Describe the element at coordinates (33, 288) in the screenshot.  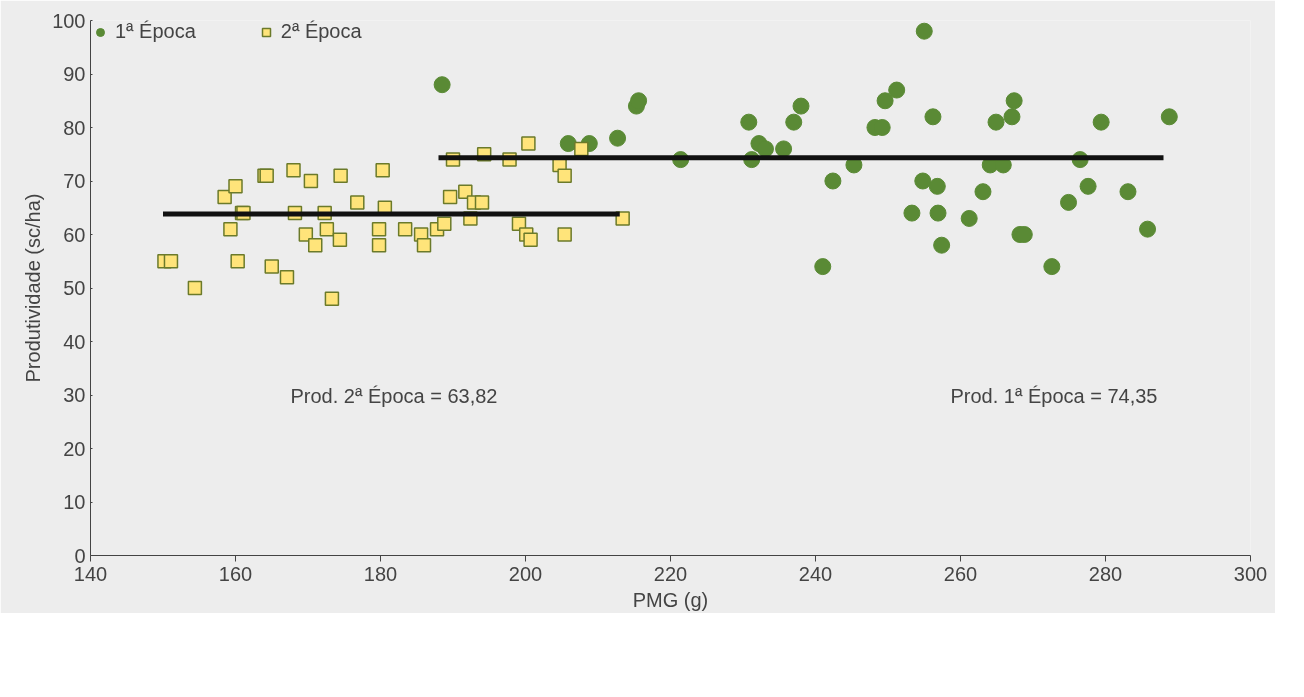
I see `y-axis-title: Produtividade (sc/ha)` at that location.